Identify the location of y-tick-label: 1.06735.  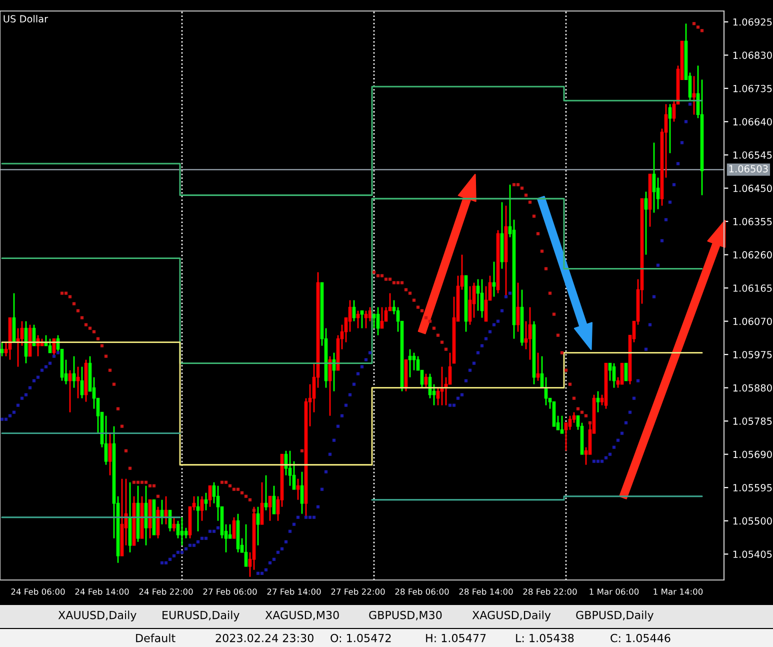
(752, 88).